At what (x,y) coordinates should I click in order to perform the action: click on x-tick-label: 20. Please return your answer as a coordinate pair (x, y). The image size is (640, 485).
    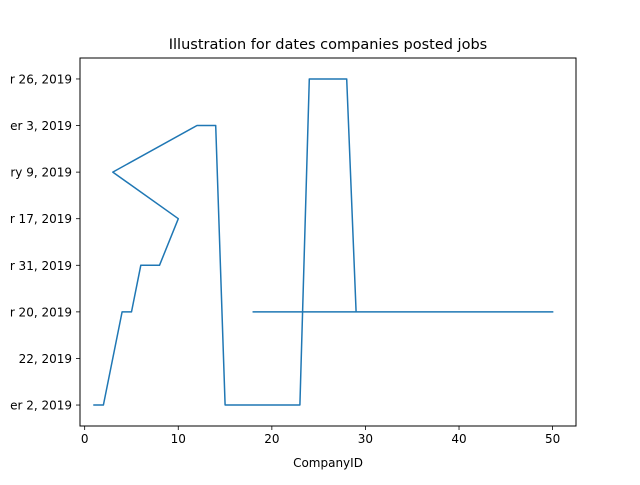
    Looking at the image, I should click on (271, 439).